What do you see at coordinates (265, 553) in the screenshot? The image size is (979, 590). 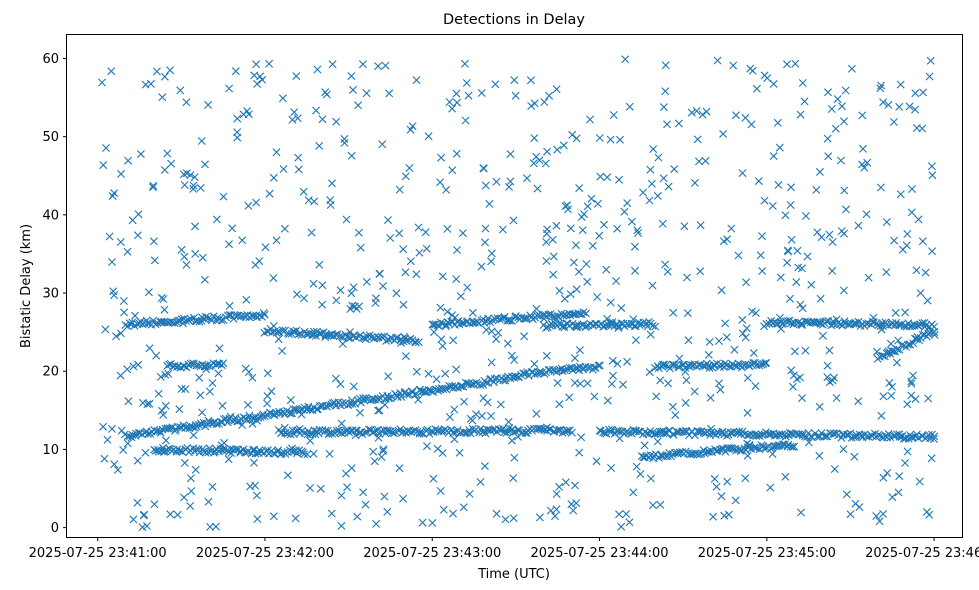 I see `x-tick-label: 2025-07-25 23:42:00` at bounding box center [265, 553].